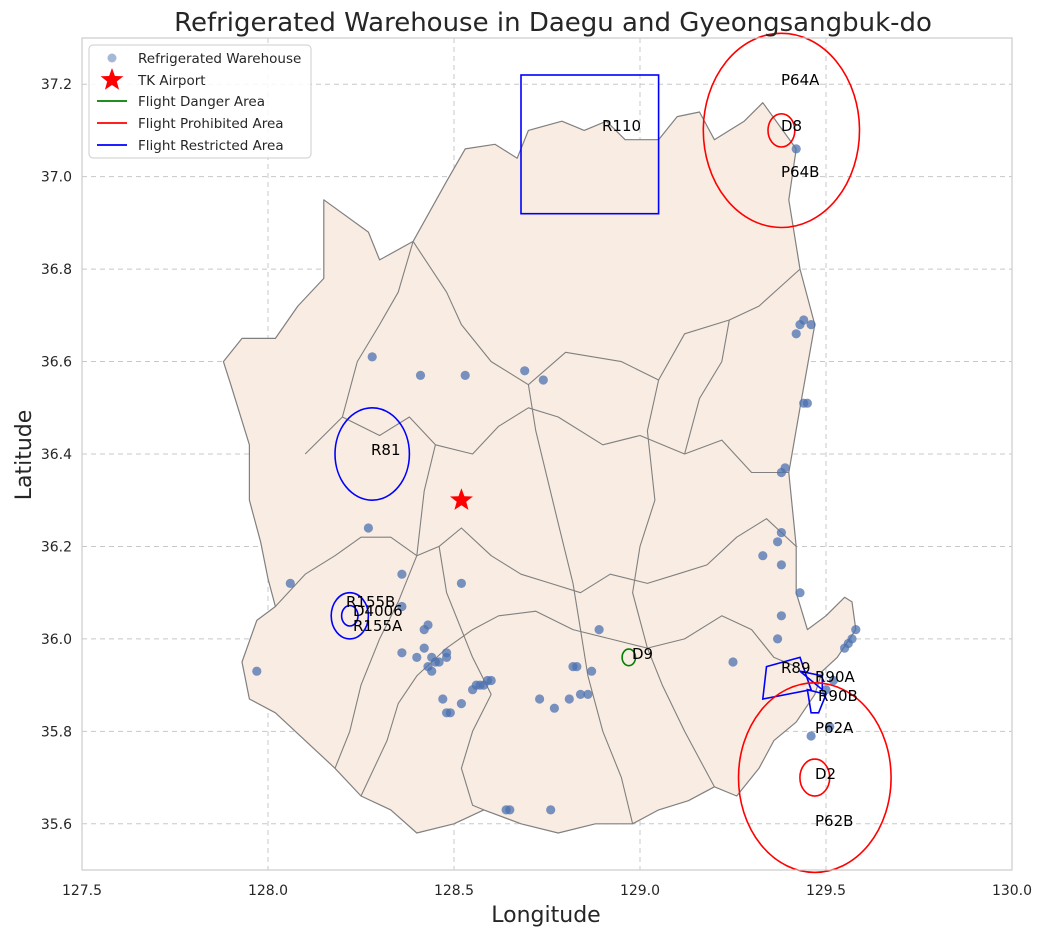 This screenshot has width=1040, height=937. What do you see at coordinates (800, 172) in the screenshot?
I see `zone-label-p64b: P64B` at bounding box center [800, 172].